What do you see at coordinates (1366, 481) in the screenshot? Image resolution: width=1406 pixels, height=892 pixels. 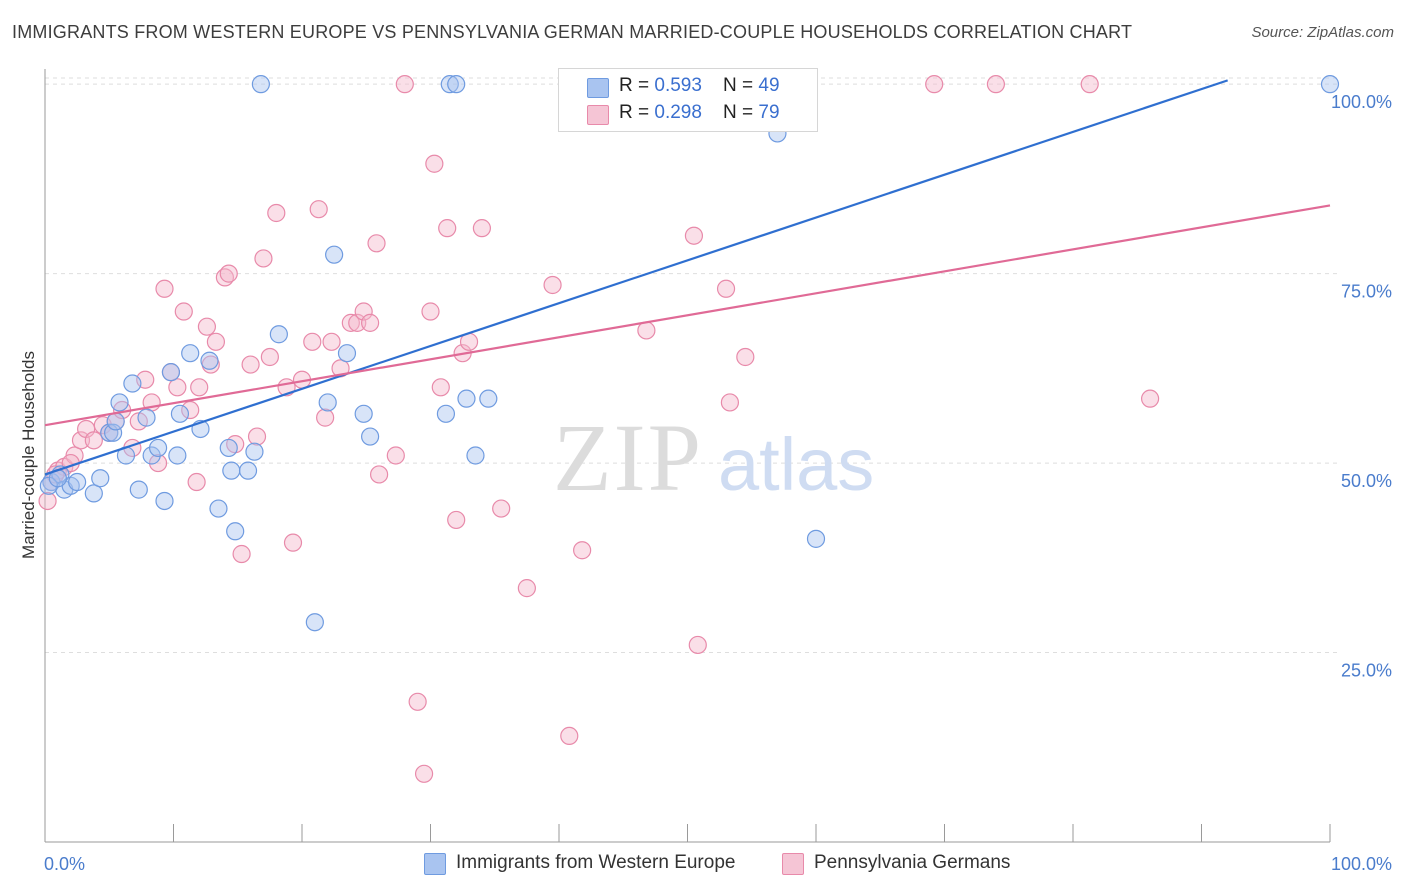 I see `y-tick-label: 50.0%` at bounding box center [1366, 481].